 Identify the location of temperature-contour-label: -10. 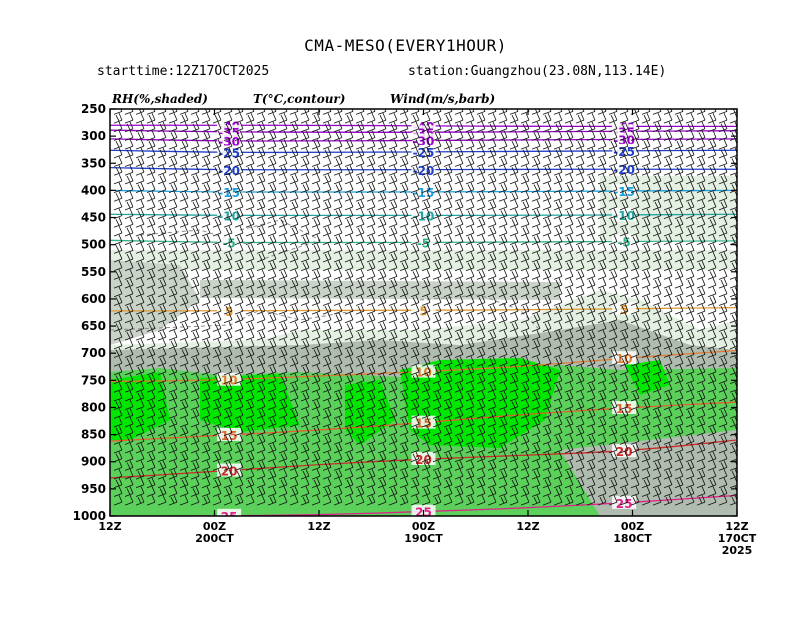
(624, 216).